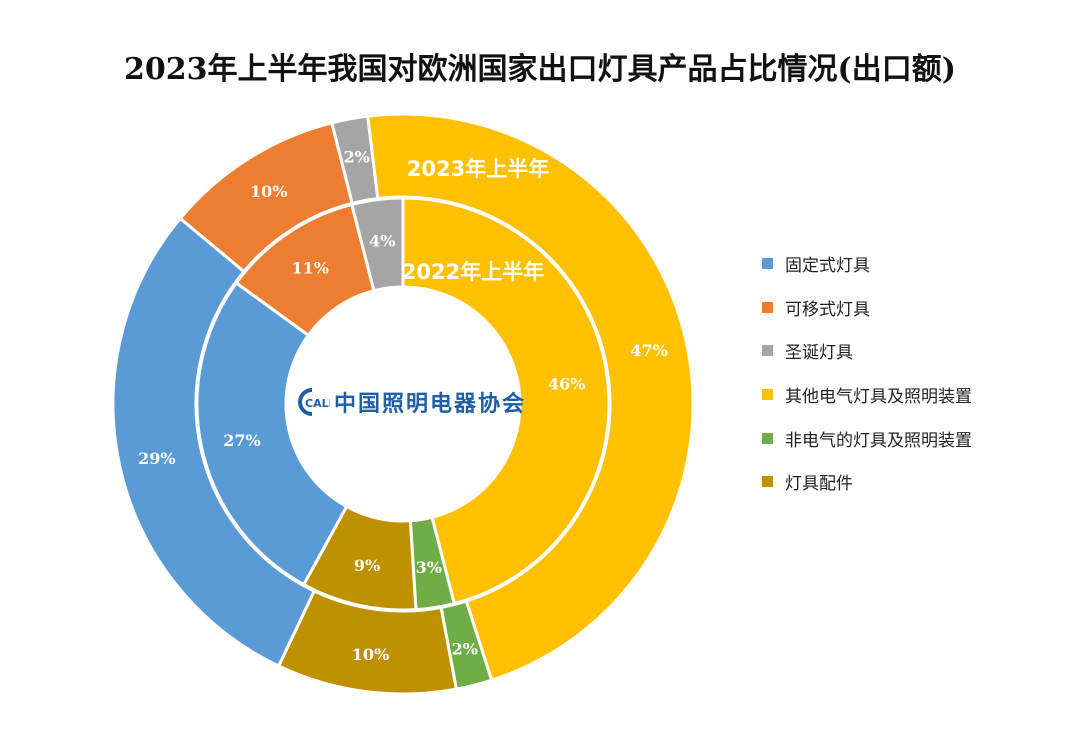 The width and height of the screenshot is (1080, 753). What do you see at coordinates (473, 272) in the screenshot?
I see `inner-ring-name: 2022年上半年` at bounding box center [473, 272].